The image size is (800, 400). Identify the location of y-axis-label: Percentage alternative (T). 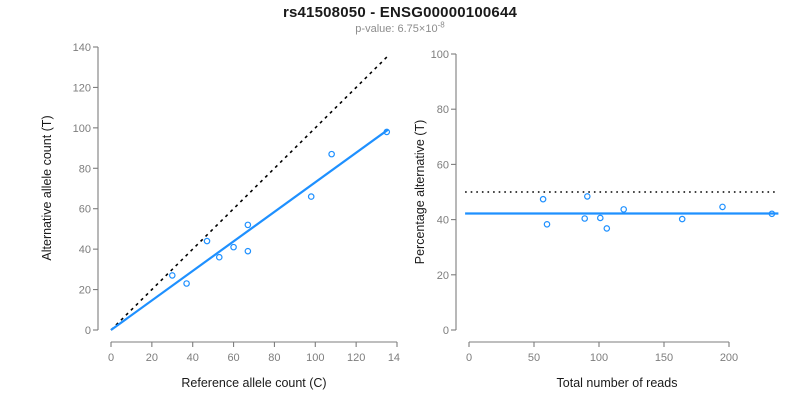
(420, 192).